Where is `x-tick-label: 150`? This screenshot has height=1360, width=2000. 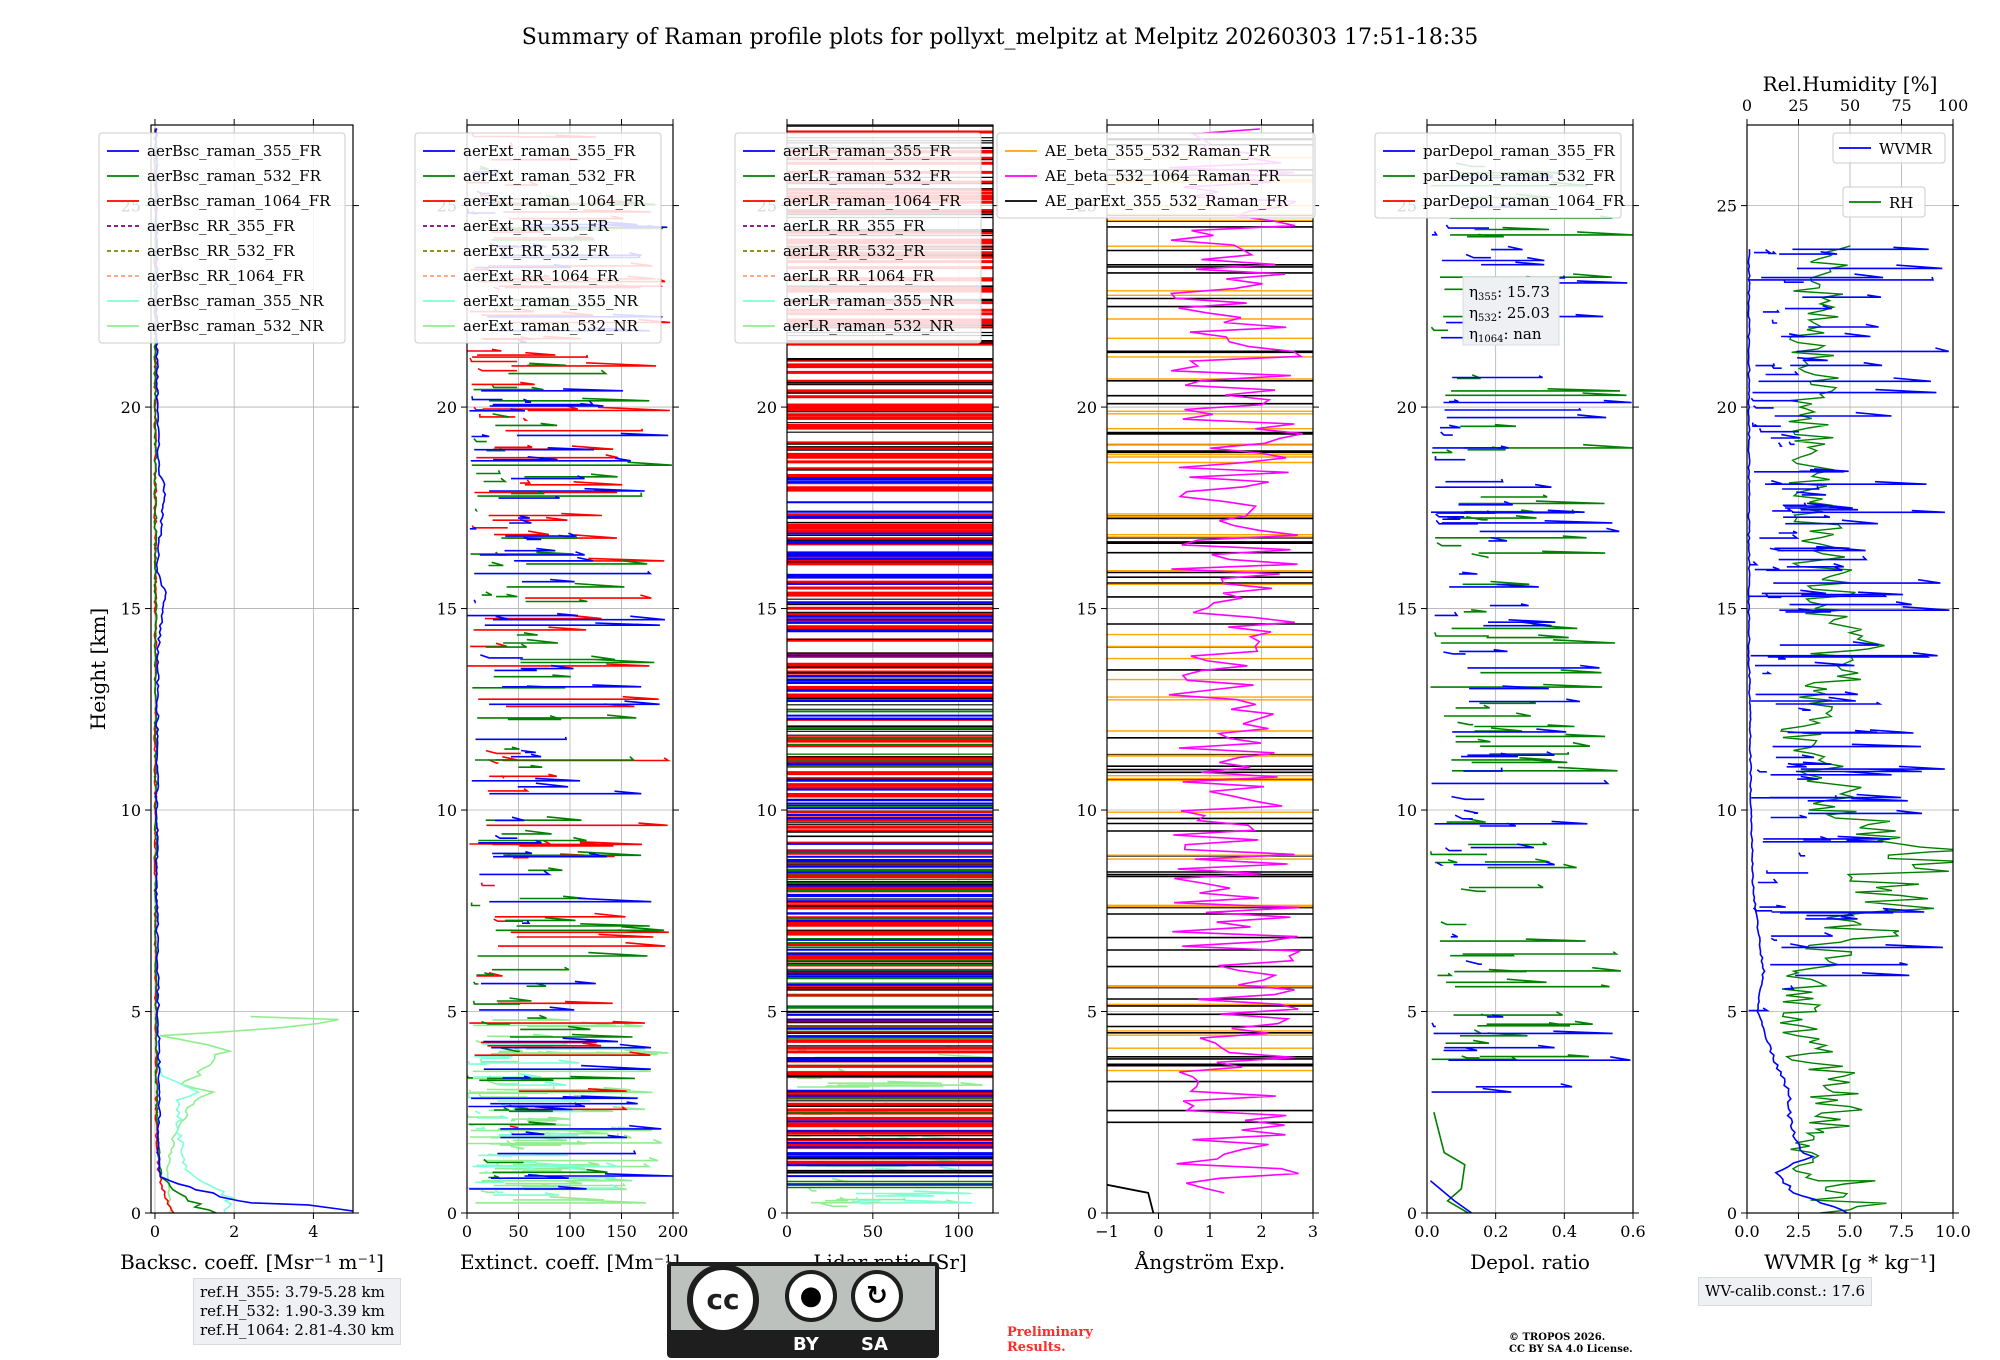 x-tick-label: 150 is located at coordinates (621, 1231).